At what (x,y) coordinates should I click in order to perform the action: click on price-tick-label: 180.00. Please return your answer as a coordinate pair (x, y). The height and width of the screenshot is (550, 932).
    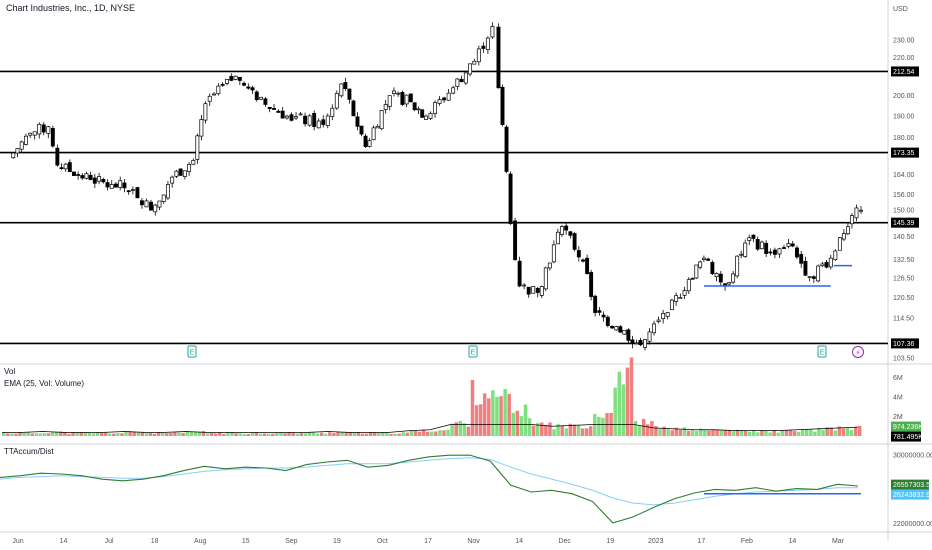
    Looking at the image, I should click on (904, 138).